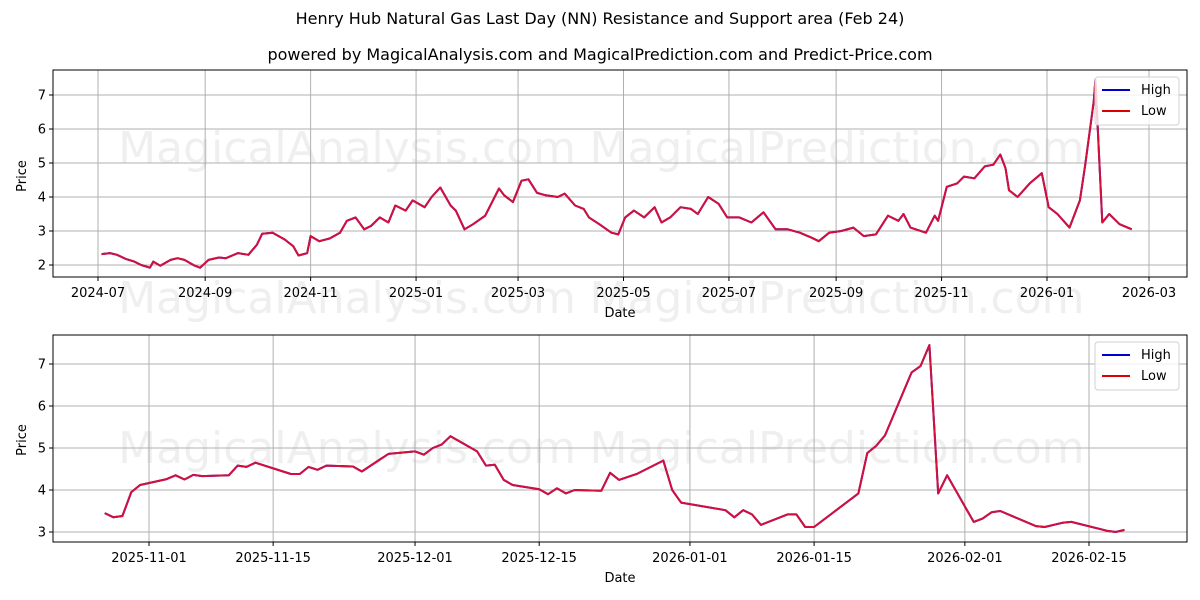  Describe the element at coordinates (690, 558) in the screenshot. I see `x-tick-label: 2026-01-01` at that location.